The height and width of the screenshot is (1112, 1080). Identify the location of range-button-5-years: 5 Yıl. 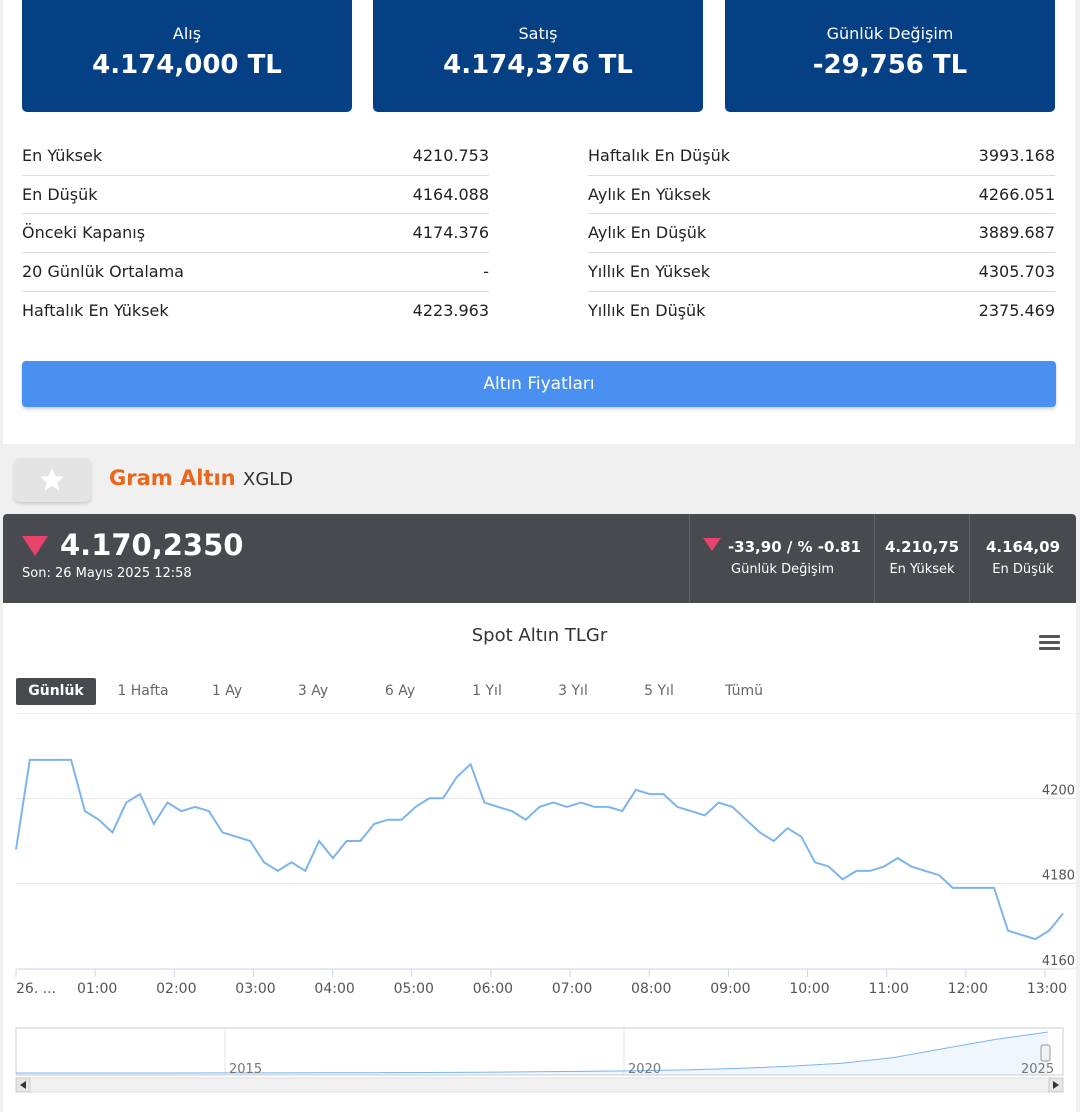
(659, 691).